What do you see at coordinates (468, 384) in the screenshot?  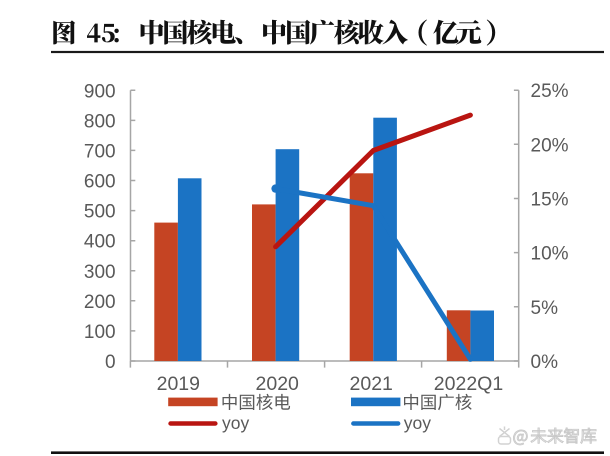 I see `svg-text: 2022Q1` at bounding box center [468, 384].